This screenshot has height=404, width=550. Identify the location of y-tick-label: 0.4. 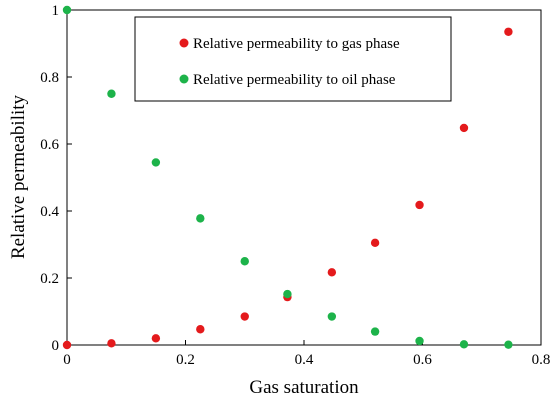
(49, 212).